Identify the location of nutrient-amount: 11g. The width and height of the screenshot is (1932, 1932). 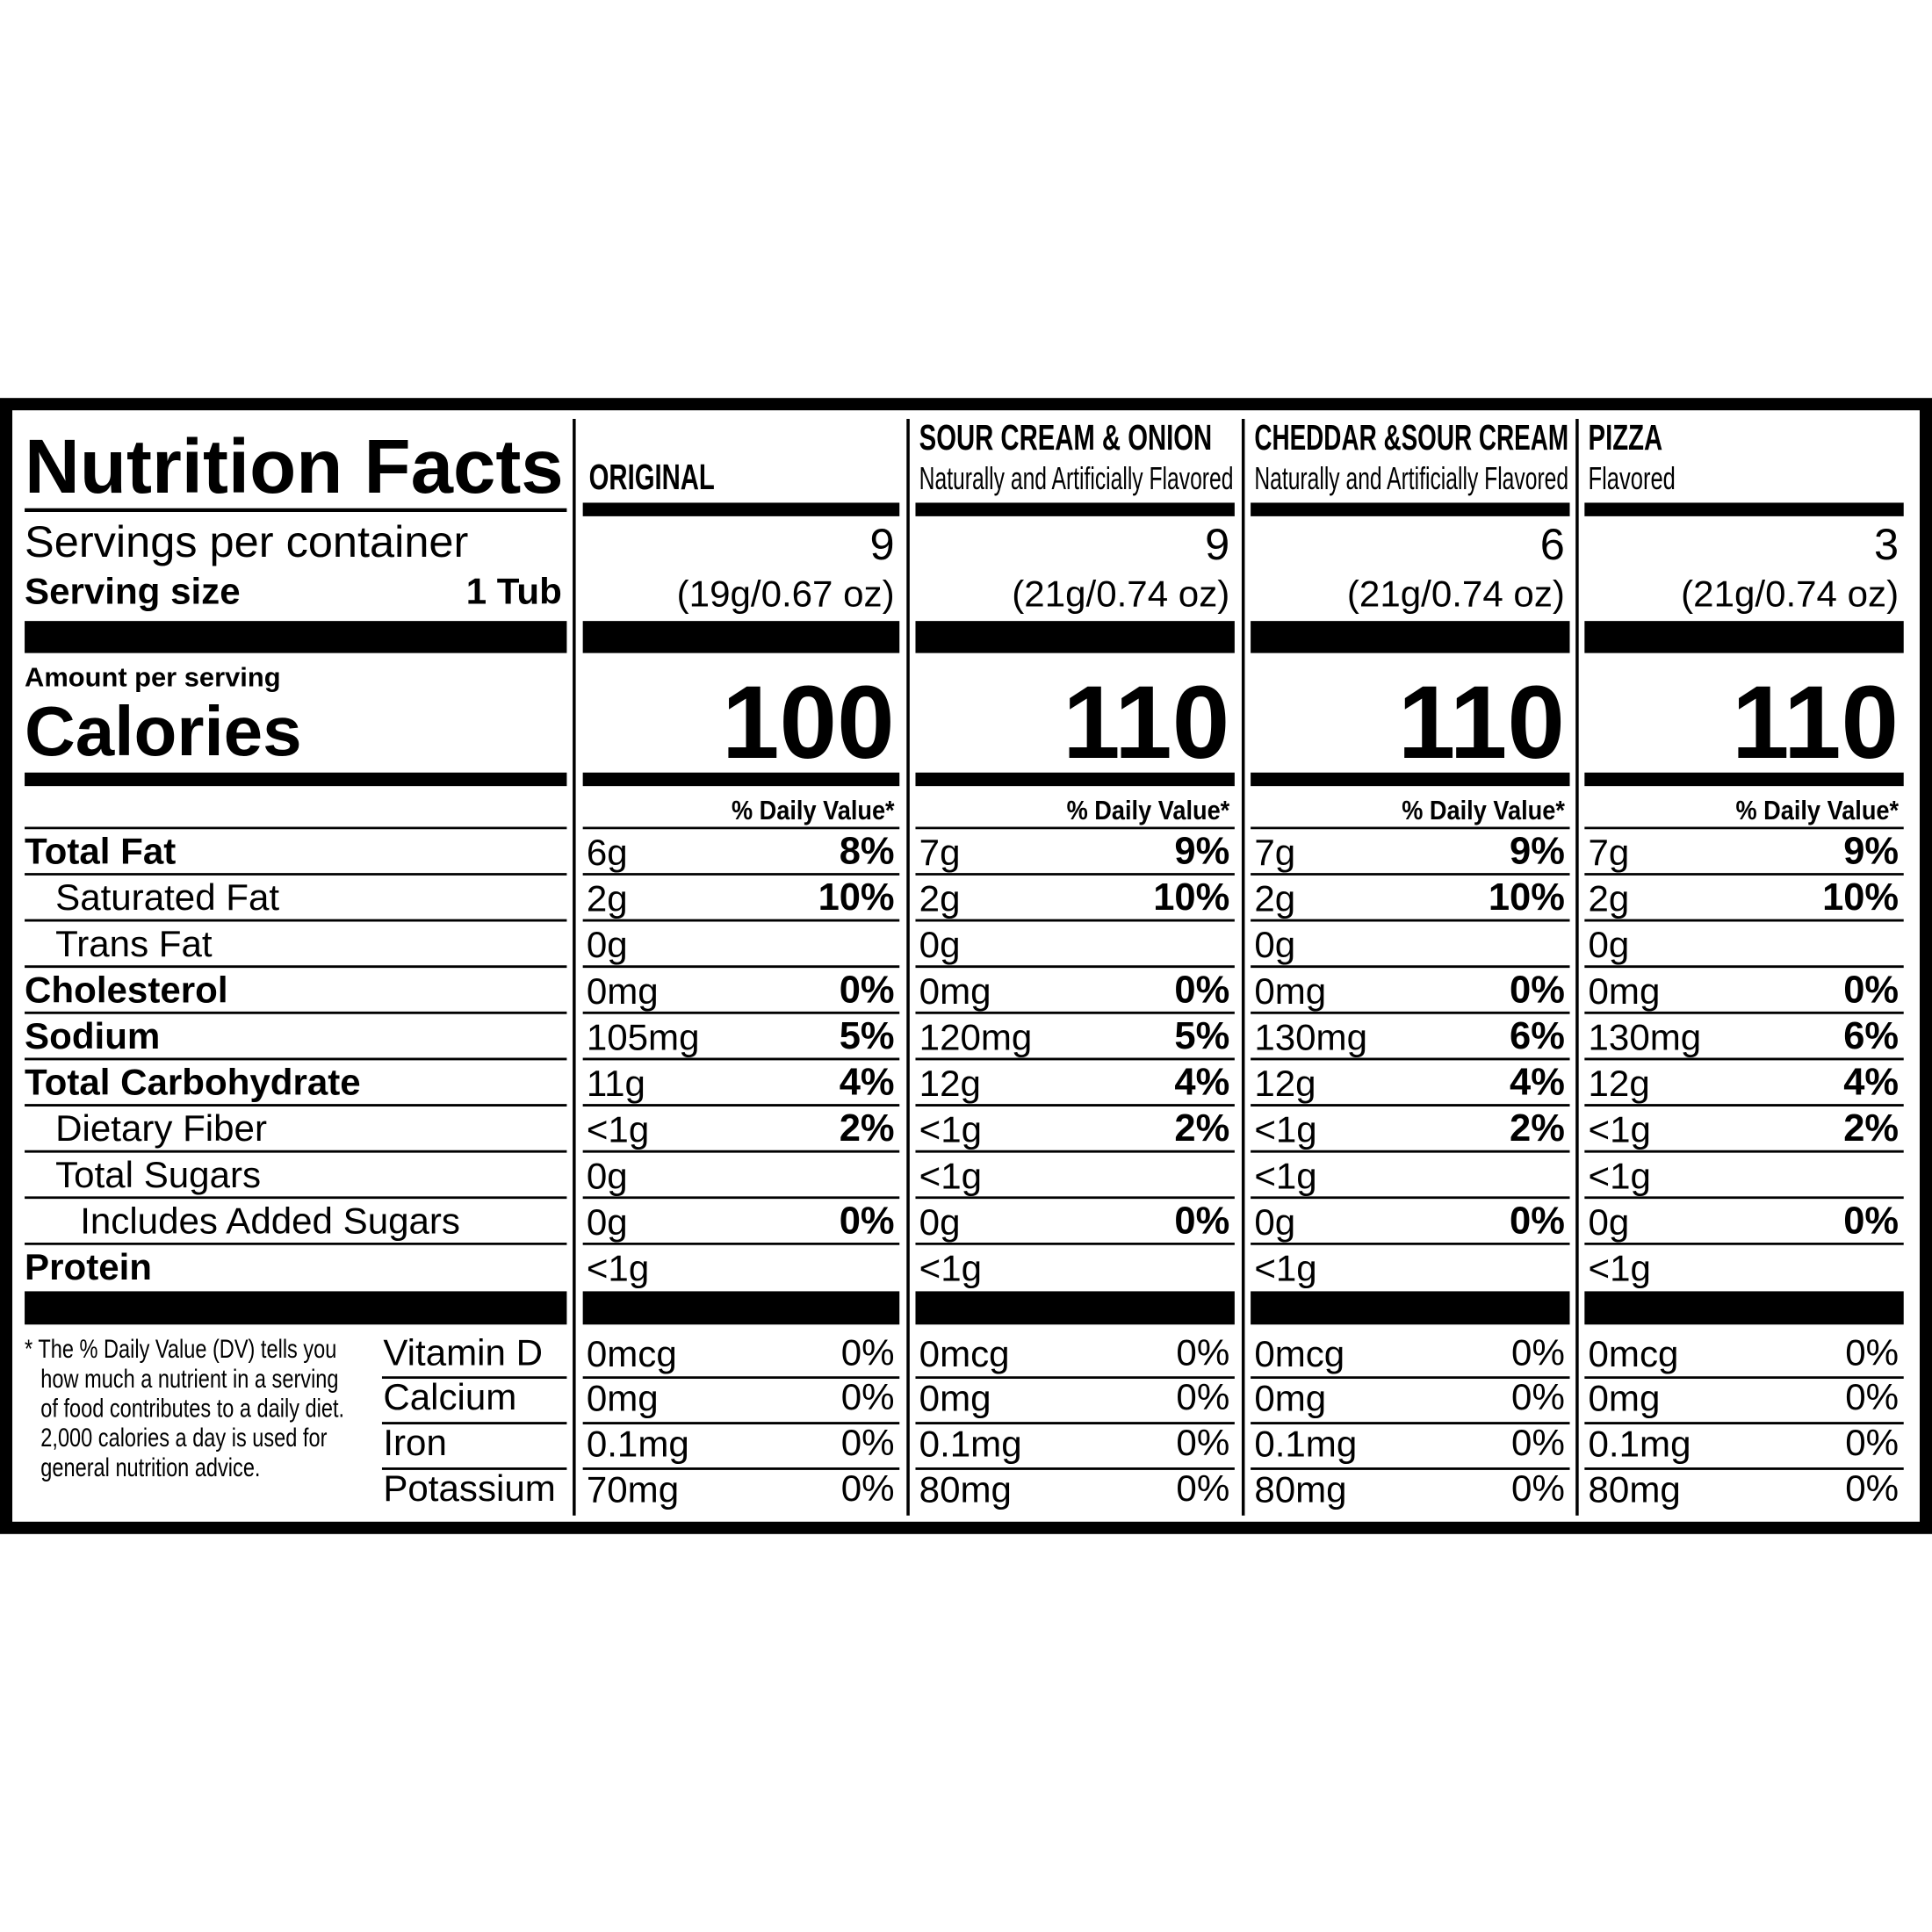
(616, 1083).